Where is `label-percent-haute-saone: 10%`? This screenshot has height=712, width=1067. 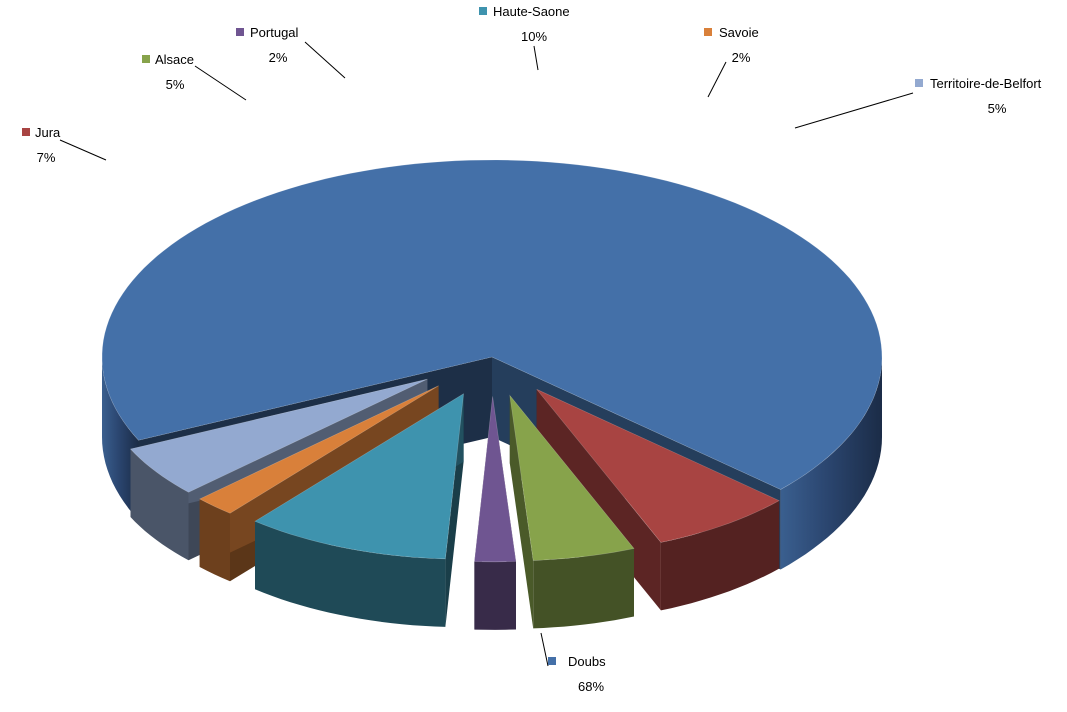
label-percent-haute-saone: 10% is located at coordinates (534, 36).